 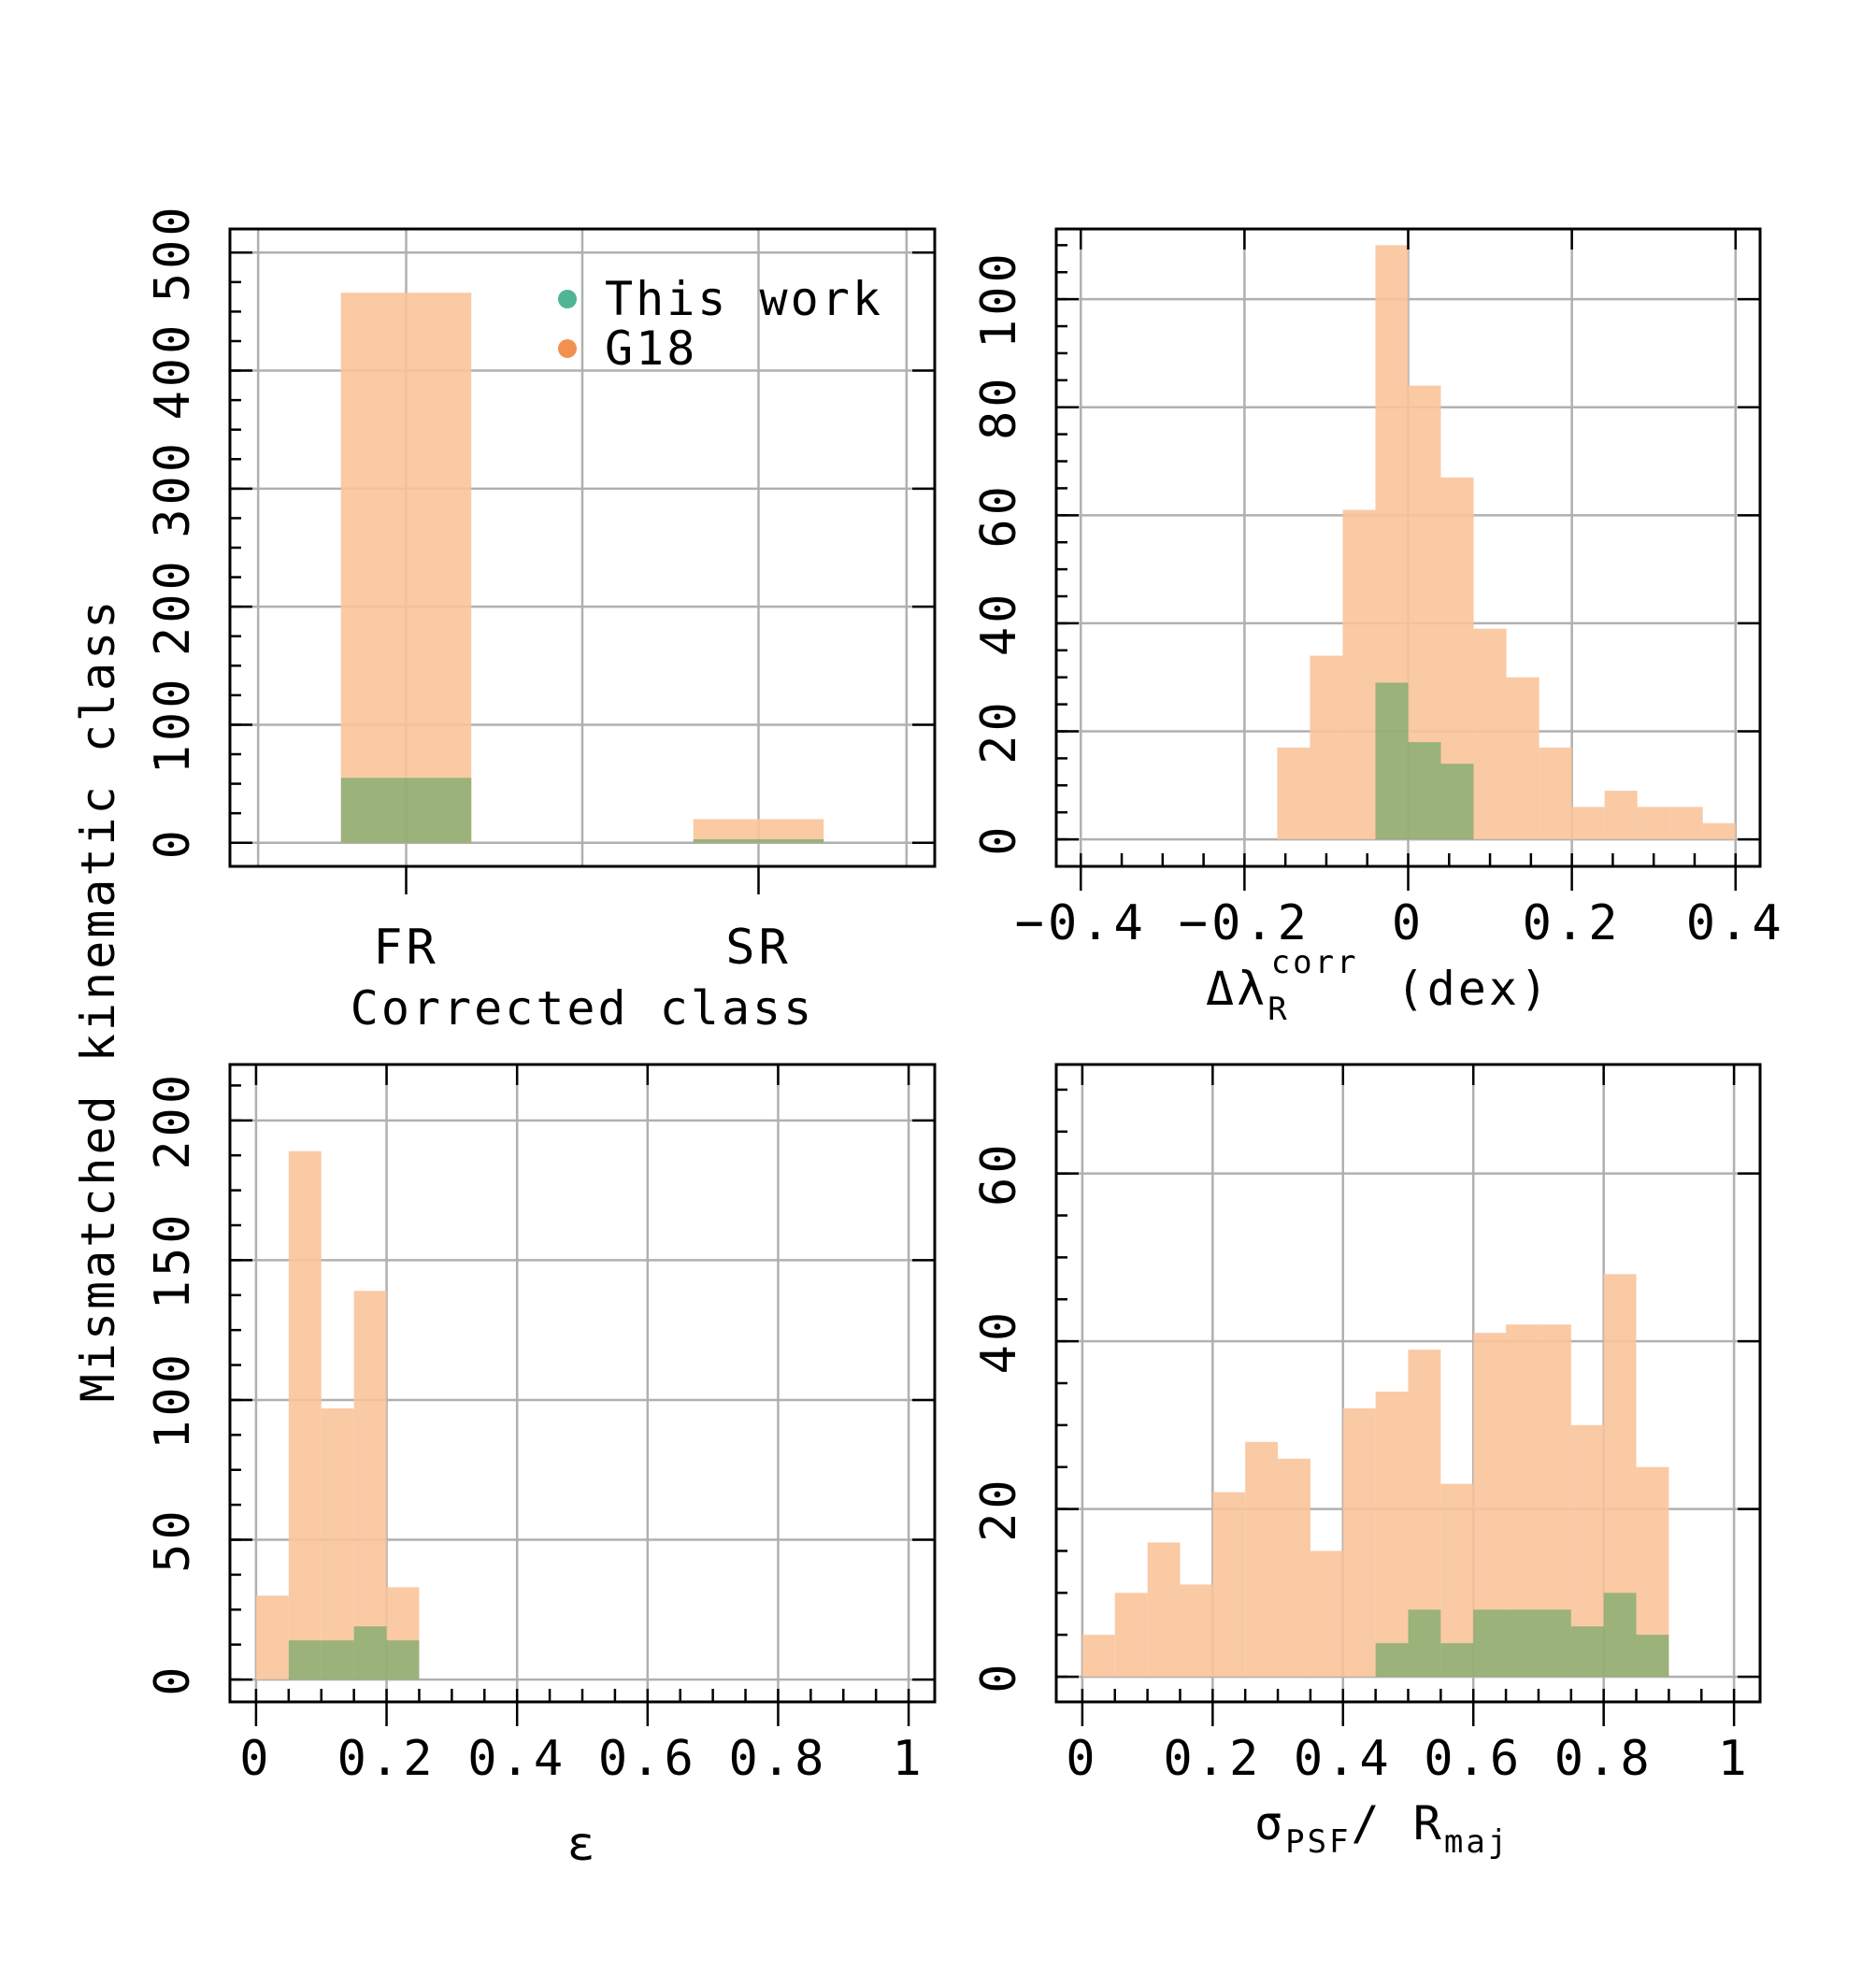 What do you see at coordinates (173, 606) in the screenshot?
I see `class-ytick-label: 200` at bounding box center [173, 606].